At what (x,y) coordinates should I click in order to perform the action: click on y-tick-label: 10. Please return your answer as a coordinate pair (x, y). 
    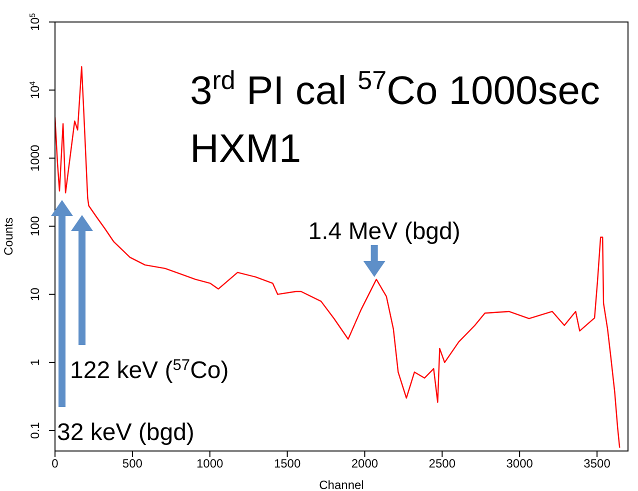
    Looking at the image, I should click on (35, 294).